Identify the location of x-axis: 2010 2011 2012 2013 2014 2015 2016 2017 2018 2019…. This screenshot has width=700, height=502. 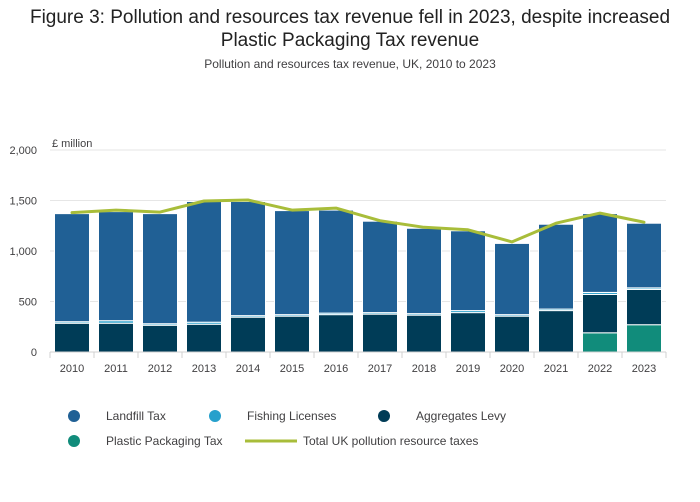
(358, 363).